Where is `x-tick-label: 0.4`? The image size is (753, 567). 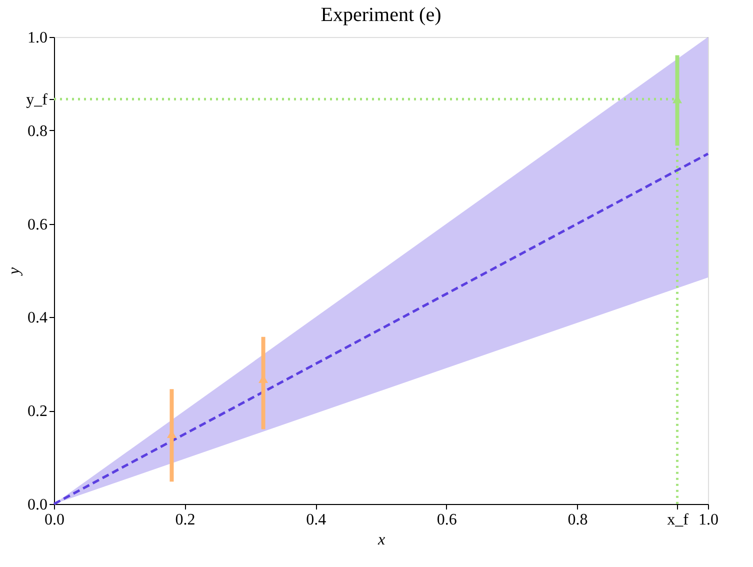 x-tick-label: 0.4 is located at coordinates (316, 520).